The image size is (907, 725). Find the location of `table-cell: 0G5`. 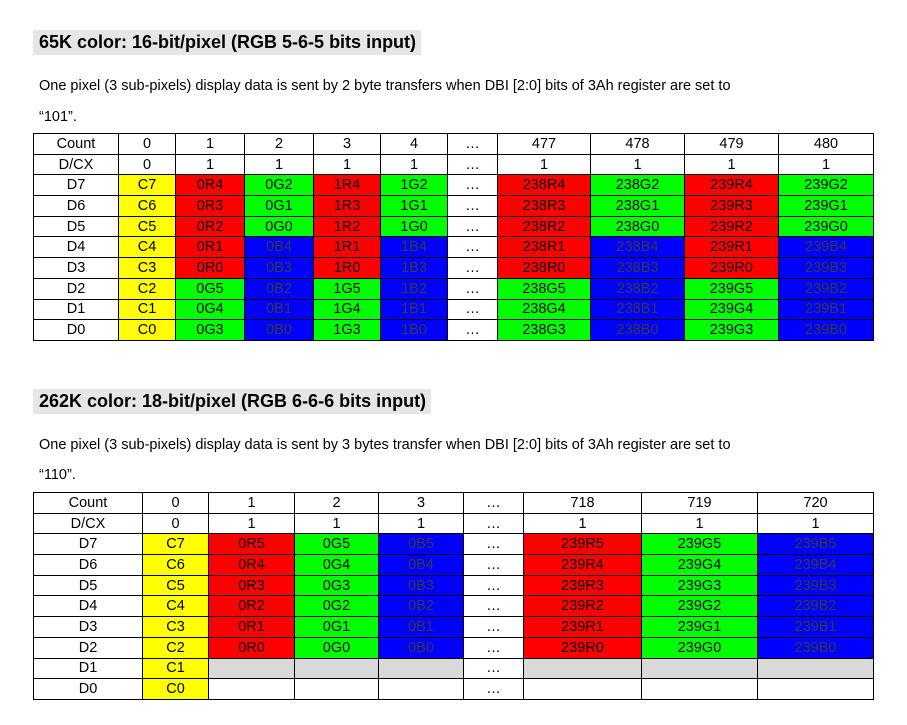

table-cell: 0G5 is located at coordinates (210, 288).